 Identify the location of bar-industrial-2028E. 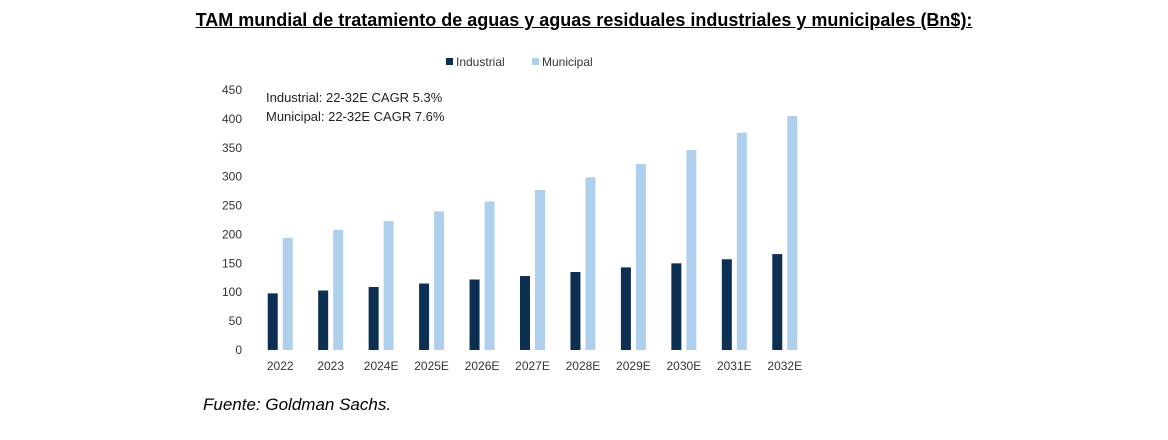
(575, 311).